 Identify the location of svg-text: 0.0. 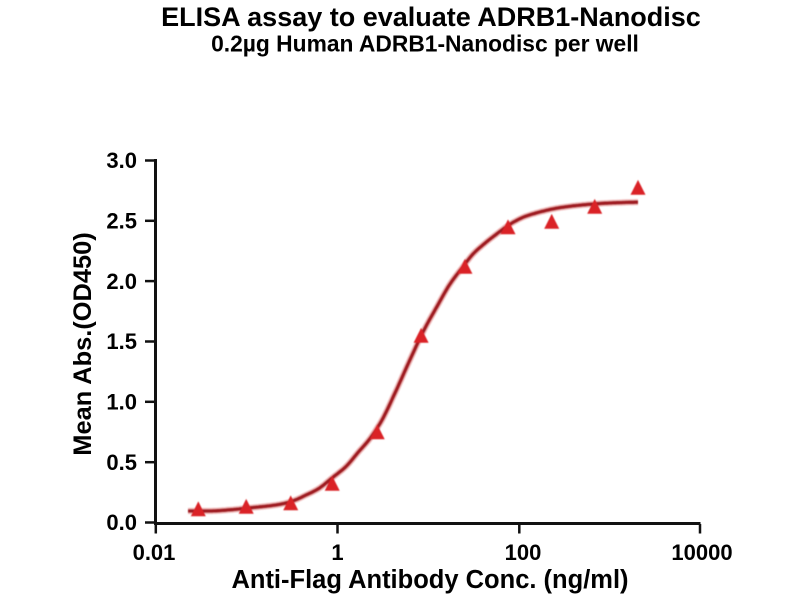
(121, 522).